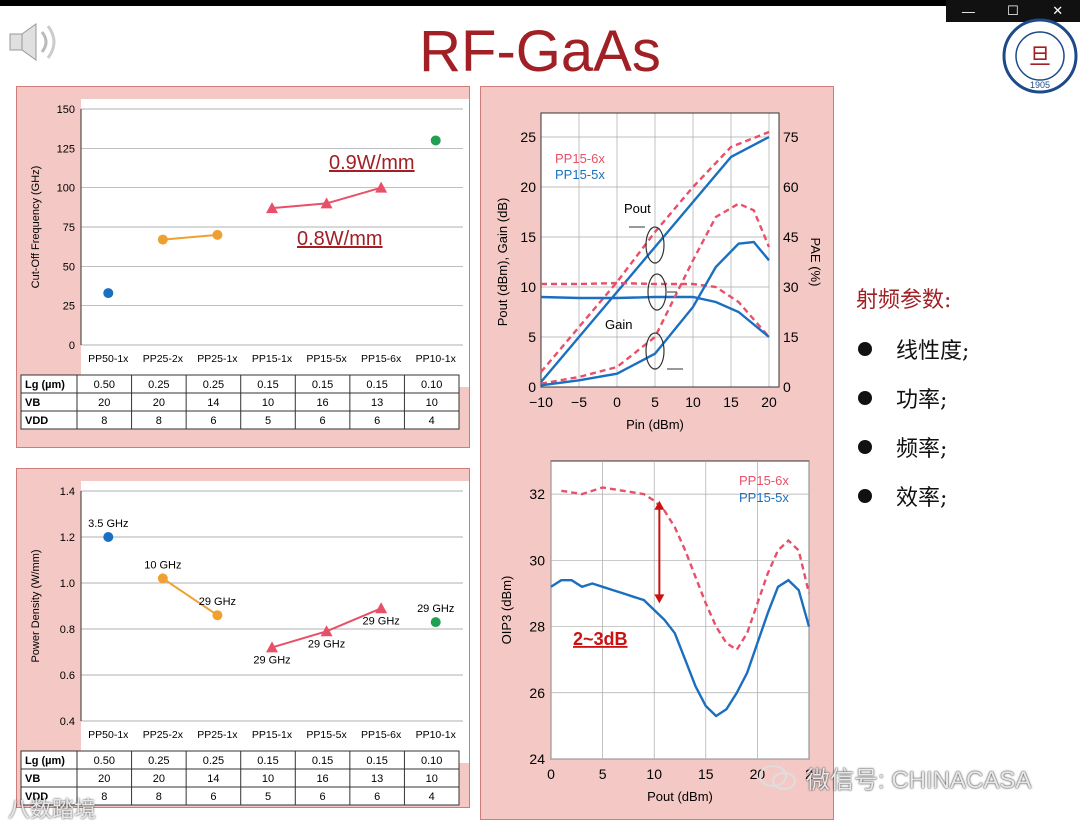  I want to click on svg-text: 1905, so click(1040, 85).